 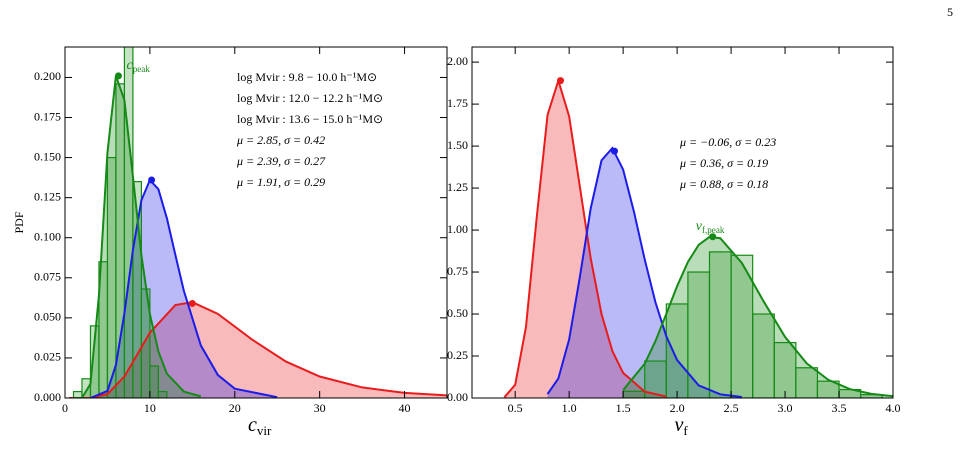 What do you see at coordinates (280, 140) in the screenshot?
I see `annotation: μ = 2.85, σ = 0.42` at bounding box center [280, 140].